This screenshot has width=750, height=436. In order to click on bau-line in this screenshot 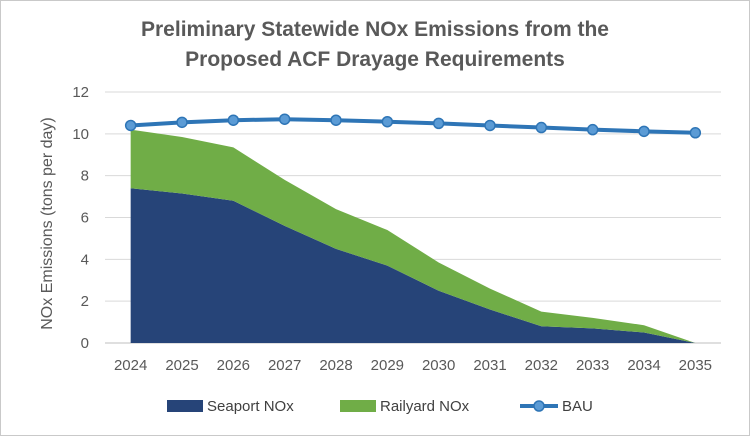, I will do `click(413, 126)`.